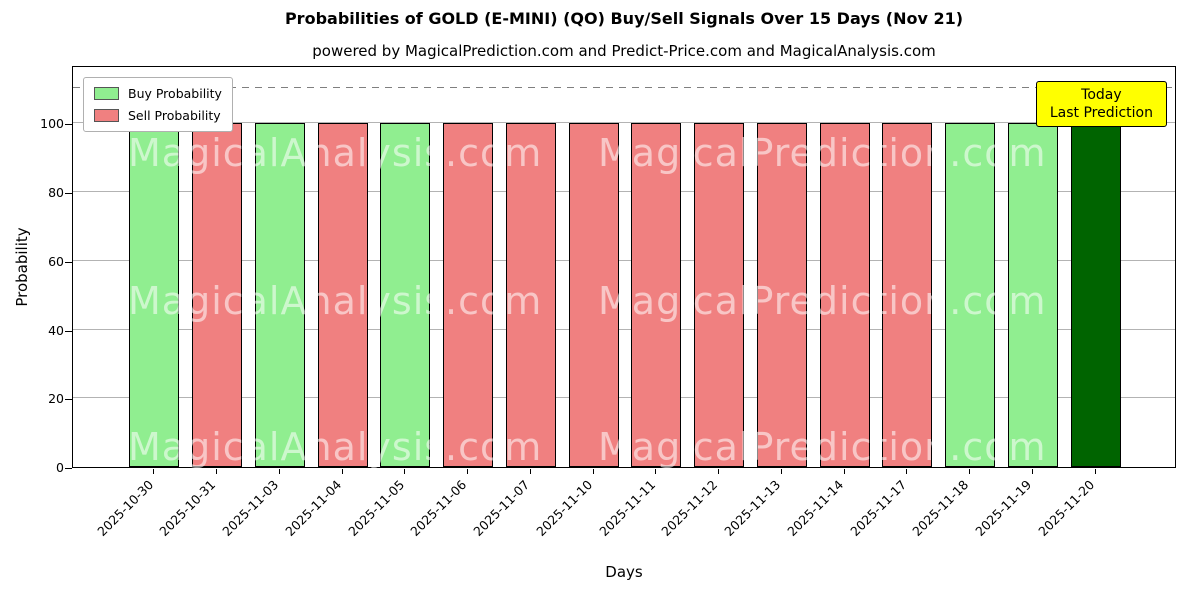  What do you see at coordinates (940, 508) in the screenshot?
I see `x-tick-2025-11-18: 2025-11-18` at bounding box center [940, 508].